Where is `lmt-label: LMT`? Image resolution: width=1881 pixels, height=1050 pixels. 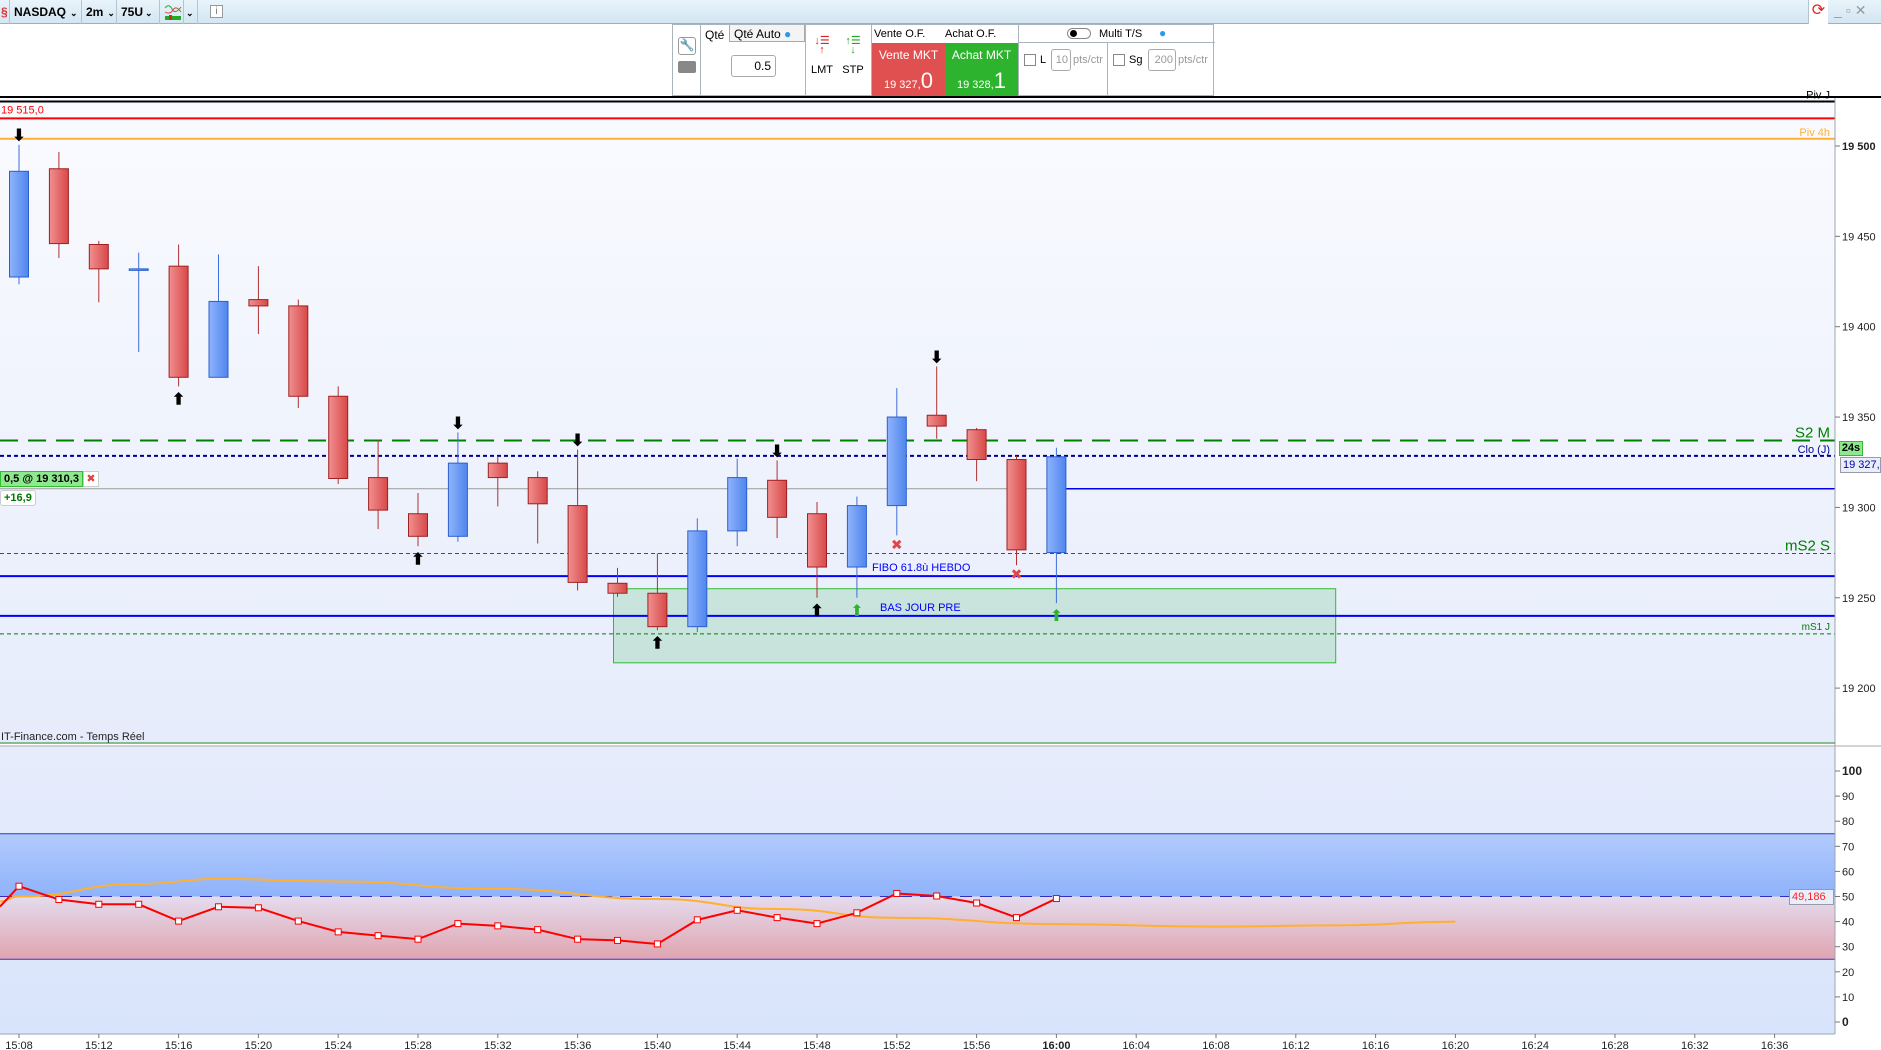
lmt-label: LMT is located at coordinates (822, 70).